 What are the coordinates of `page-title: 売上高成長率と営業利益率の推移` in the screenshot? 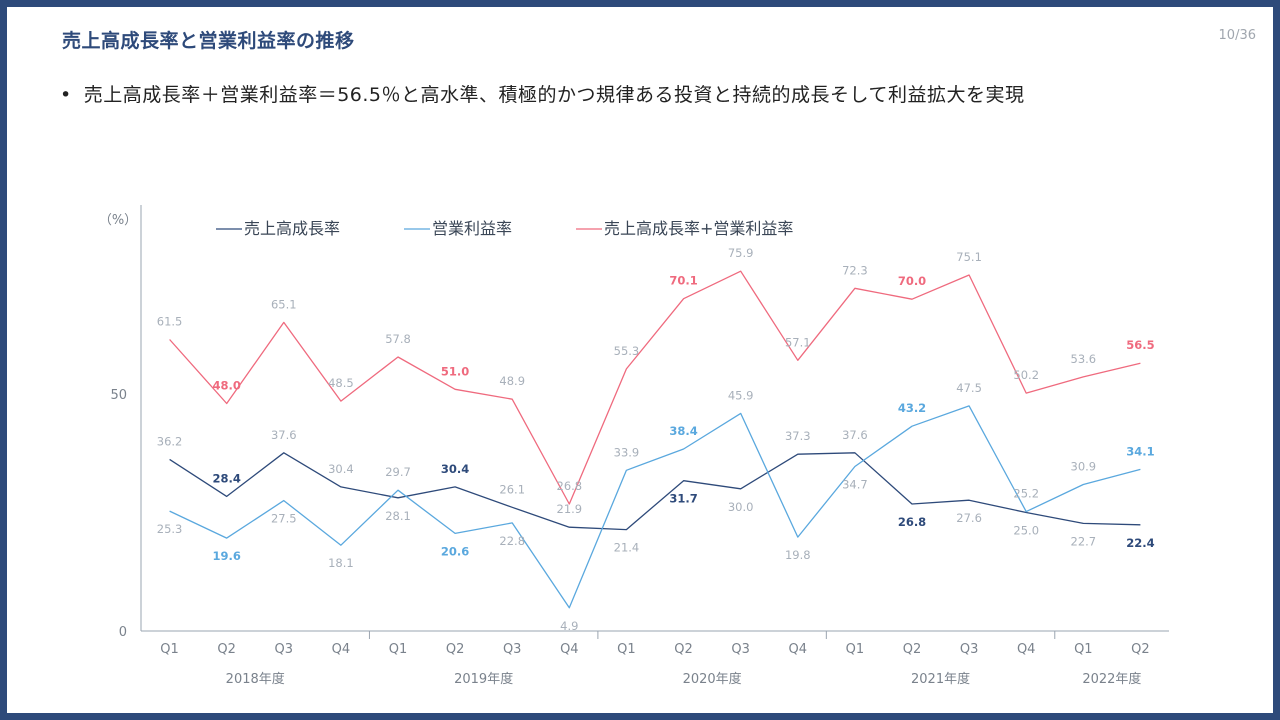 It's located at (208, 41).